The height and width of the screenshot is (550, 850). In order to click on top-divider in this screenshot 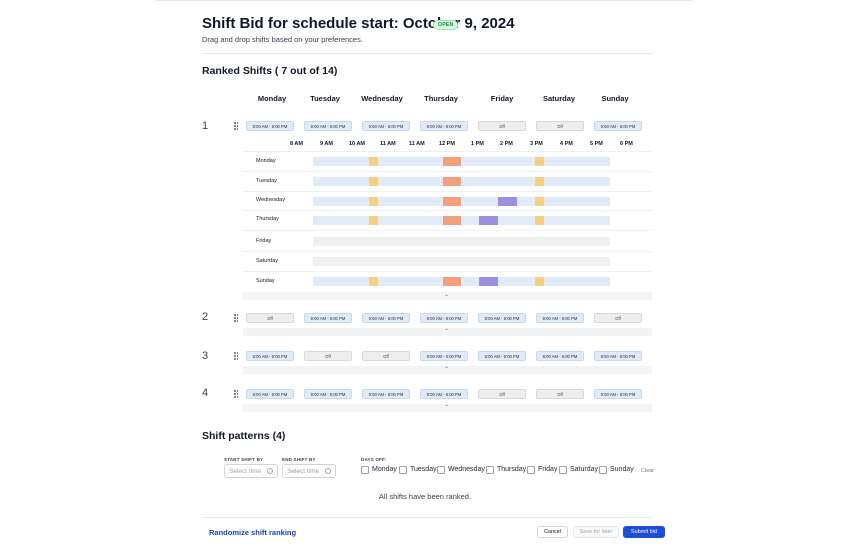, I will do `click(424, 0)`.